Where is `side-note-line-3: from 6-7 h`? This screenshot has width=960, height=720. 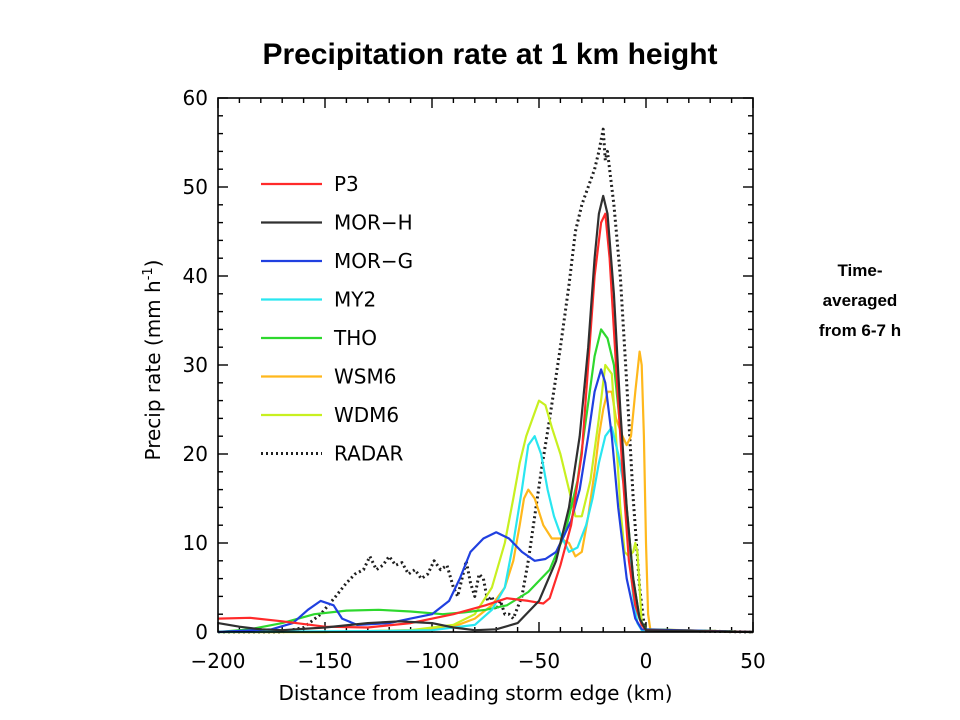 side-note-line-3: from 6-7 h is located at coordinates (860, 330).